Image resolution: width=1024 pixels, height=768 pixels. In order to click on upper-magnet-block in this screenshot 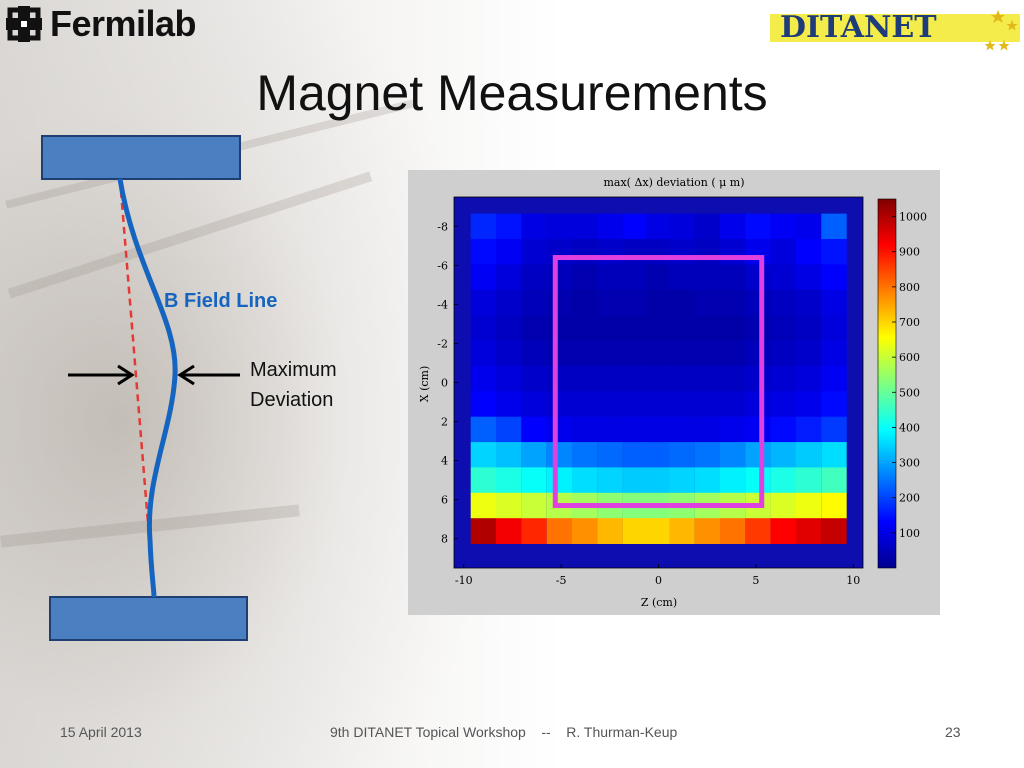, I will do `click(141, 157)`.